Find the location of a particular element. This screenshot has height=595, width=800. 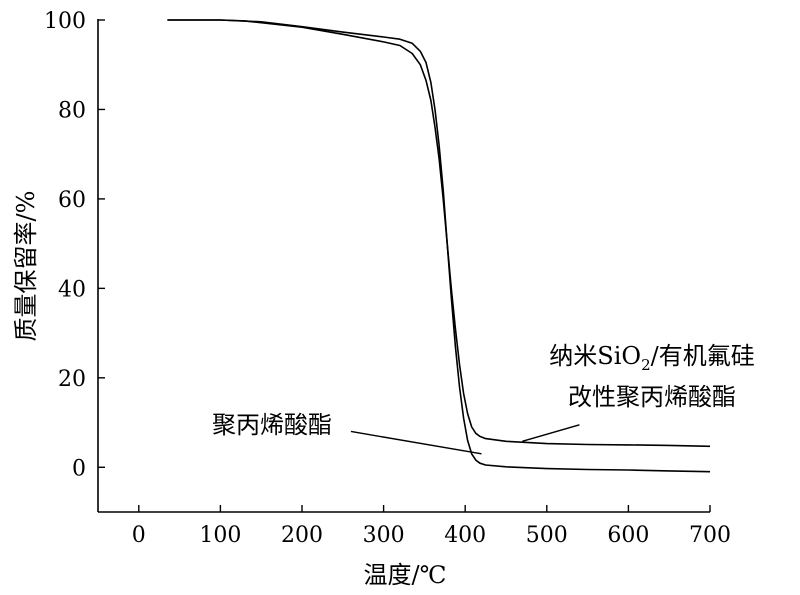

y-tick-label: 20 is located at coordinates (72, 379).